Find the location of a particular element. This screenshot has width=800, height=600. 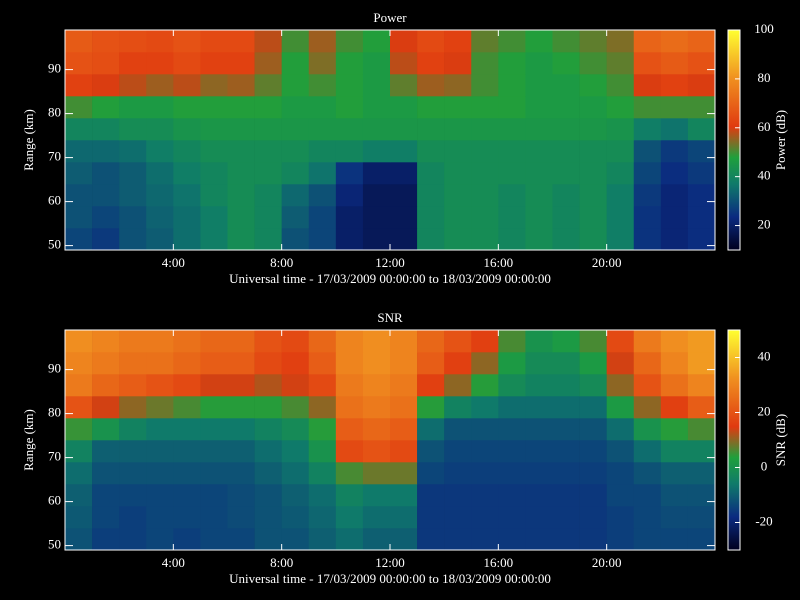

colorbar-tick-label: 40 is located at coordinates (764, 175).